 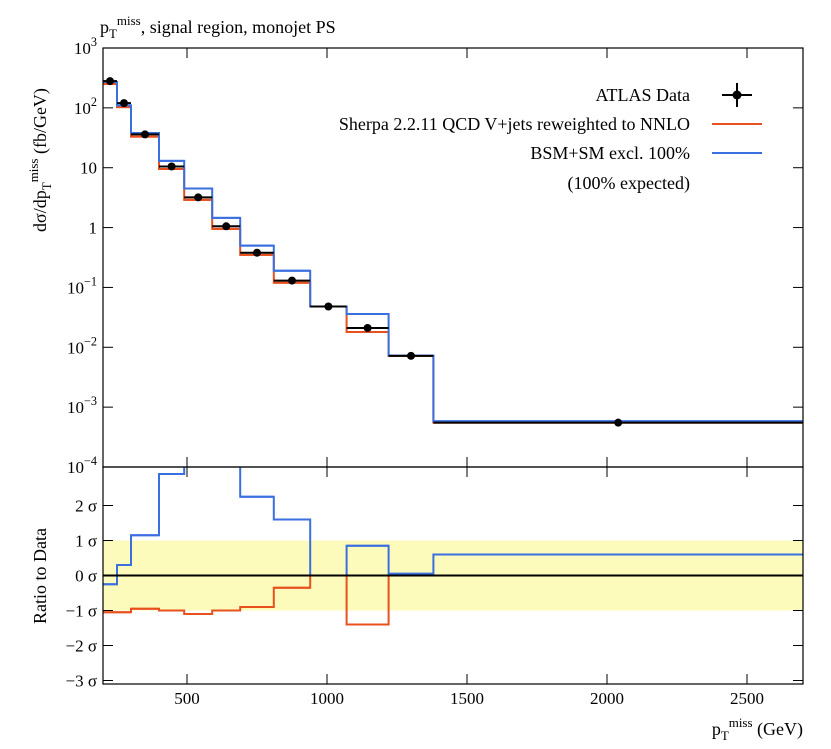 What do you see at coordinates (86, 541) in the screenshot?
I see `y-tick-label: 1 σ` at bounding box center [86, 541].